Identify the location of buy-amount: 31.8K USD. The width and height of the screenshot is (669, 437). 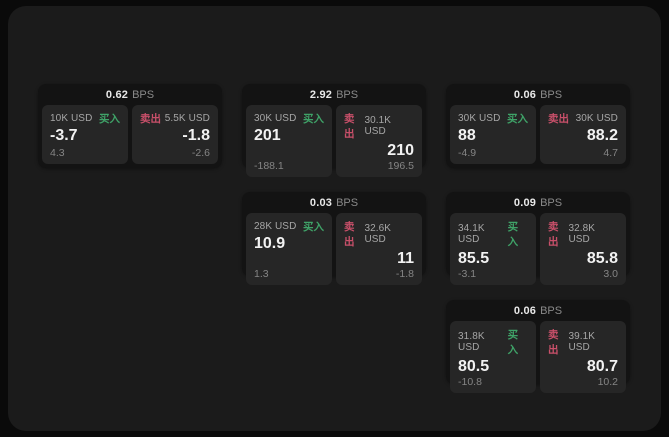
(471, 342).